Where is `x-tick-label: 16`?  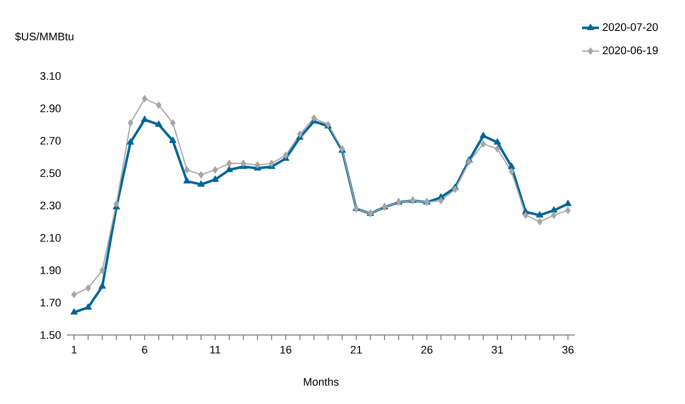 x-tick-label: 16 is located at coordinates (286, 350).